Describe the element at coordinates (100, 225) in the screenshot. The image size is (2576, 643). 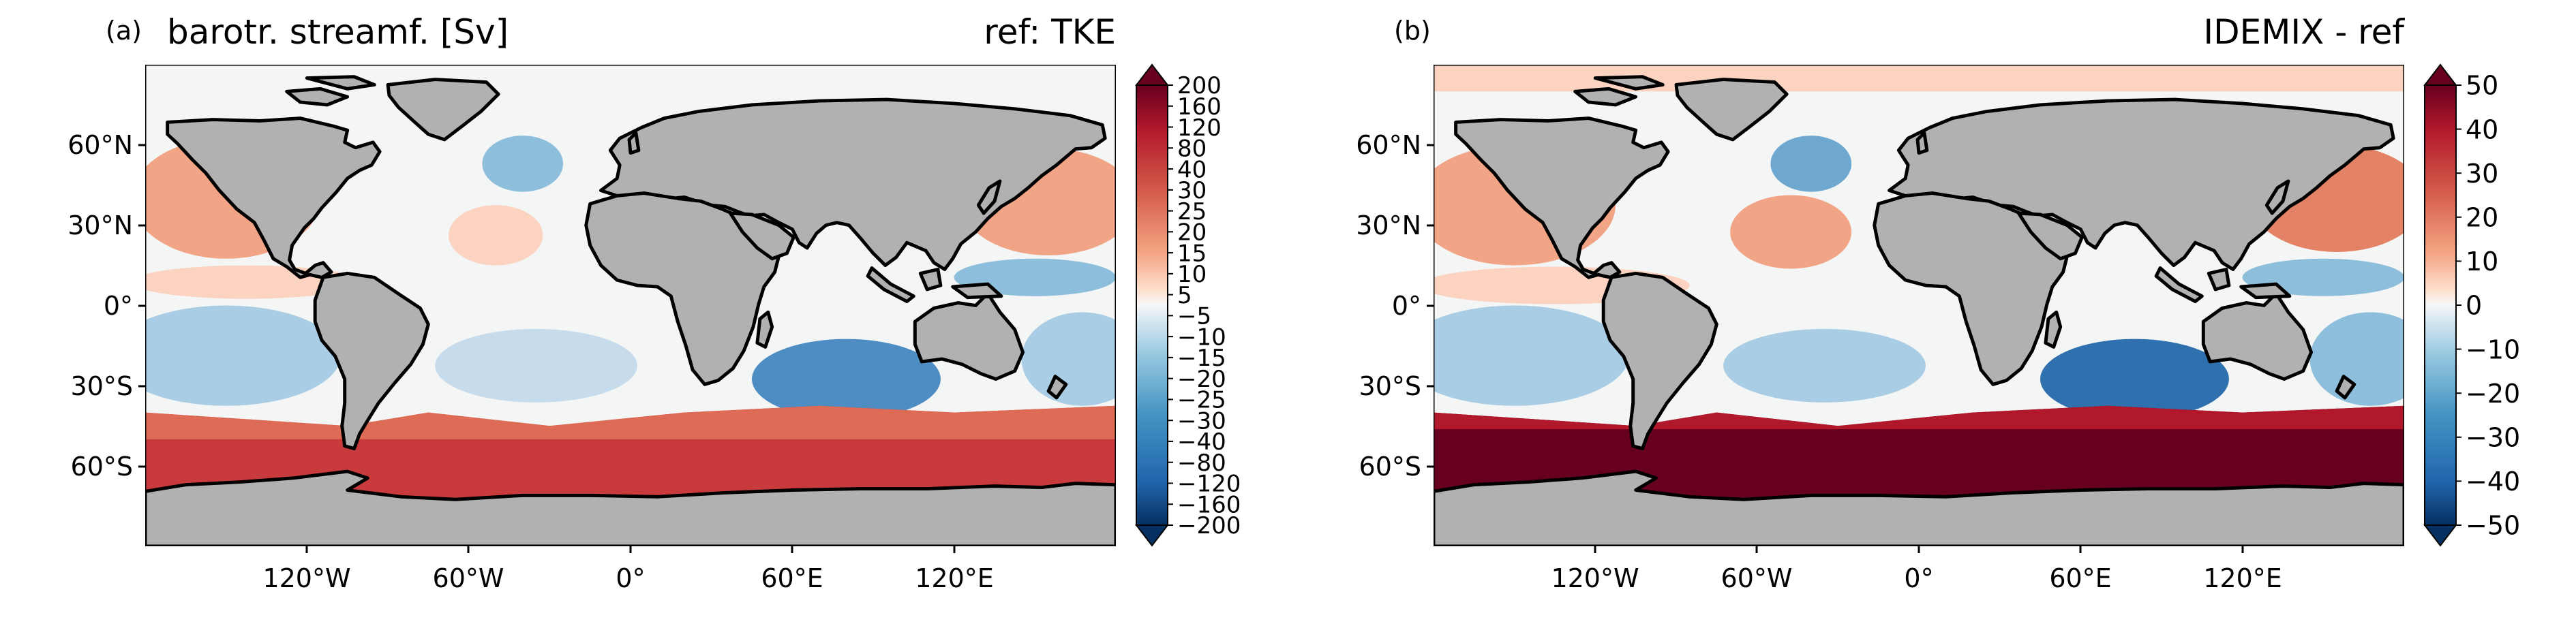
I see `lat-label-30n-a: 30°N` at that location.